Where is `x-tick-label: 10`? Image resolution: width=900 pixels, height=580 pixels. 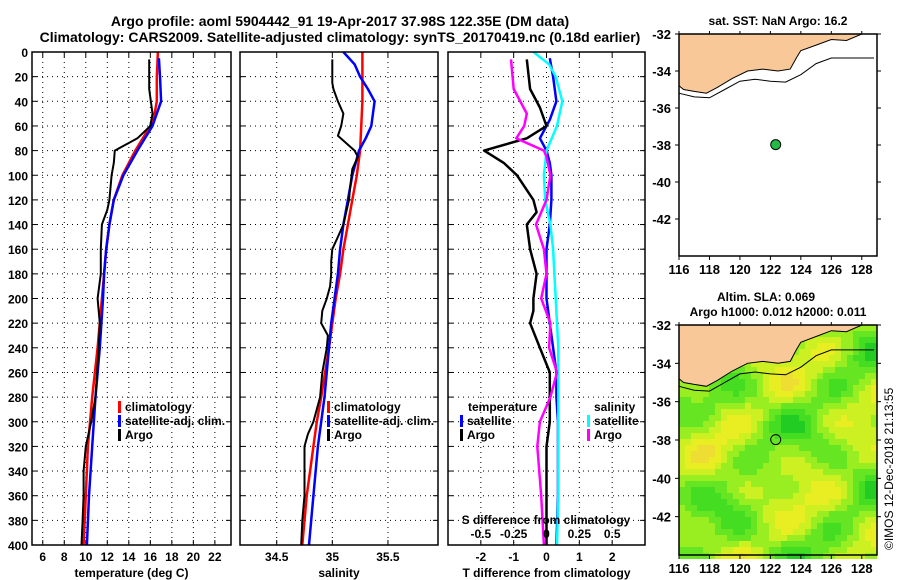
x-tick-label: 10 is located at coordinates (86, 557).